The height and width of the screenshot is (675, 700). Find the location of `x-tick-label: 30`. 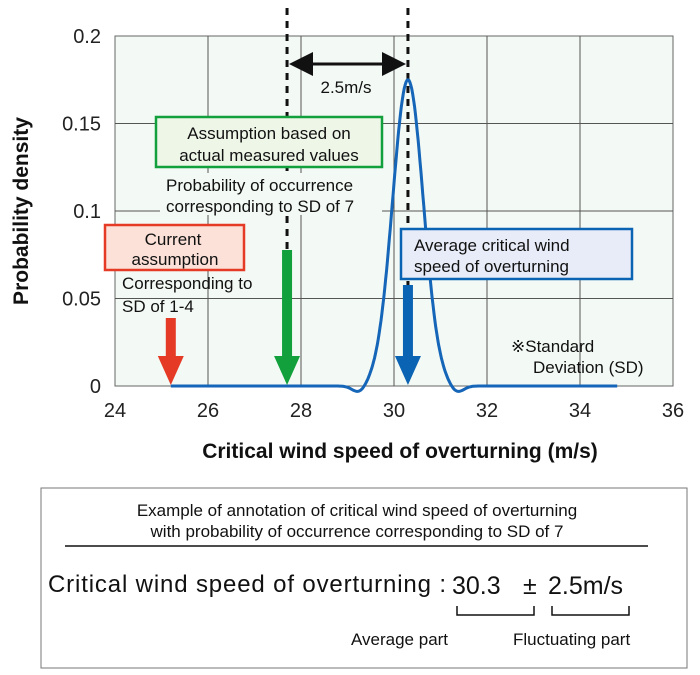

x-tick-label: 30 is located at coordinates (394, 411).